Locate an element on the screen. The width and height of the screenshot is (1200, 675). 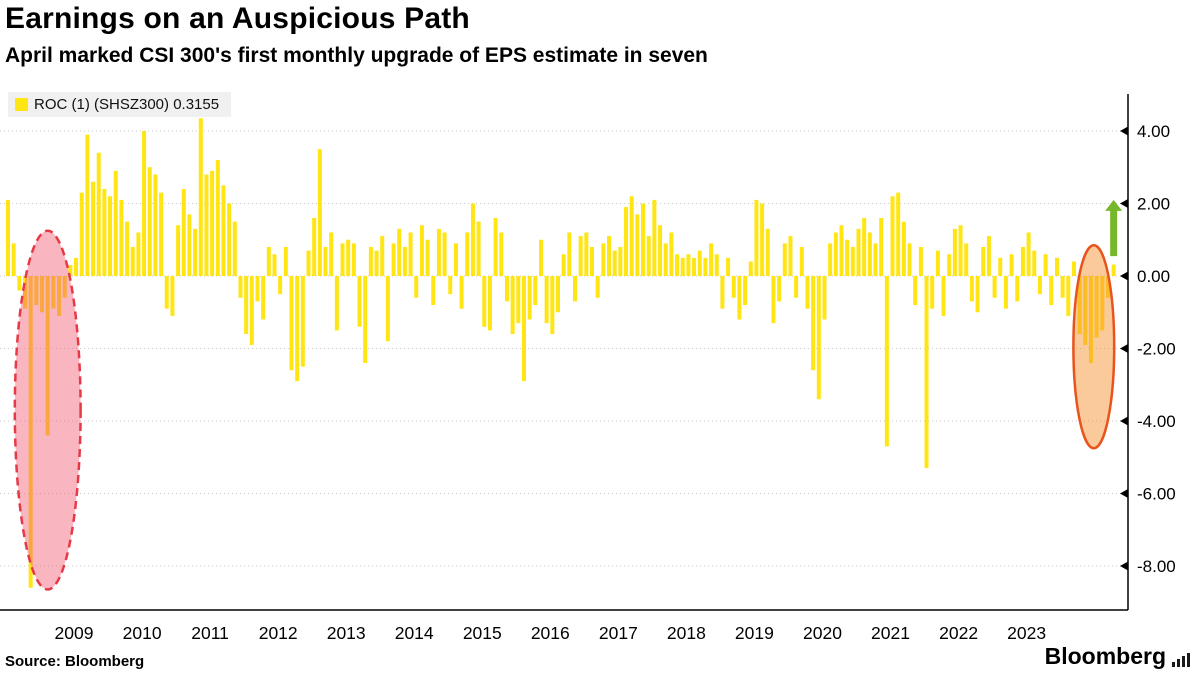
svg-text: 2019 is located at coordinates (754, 633).